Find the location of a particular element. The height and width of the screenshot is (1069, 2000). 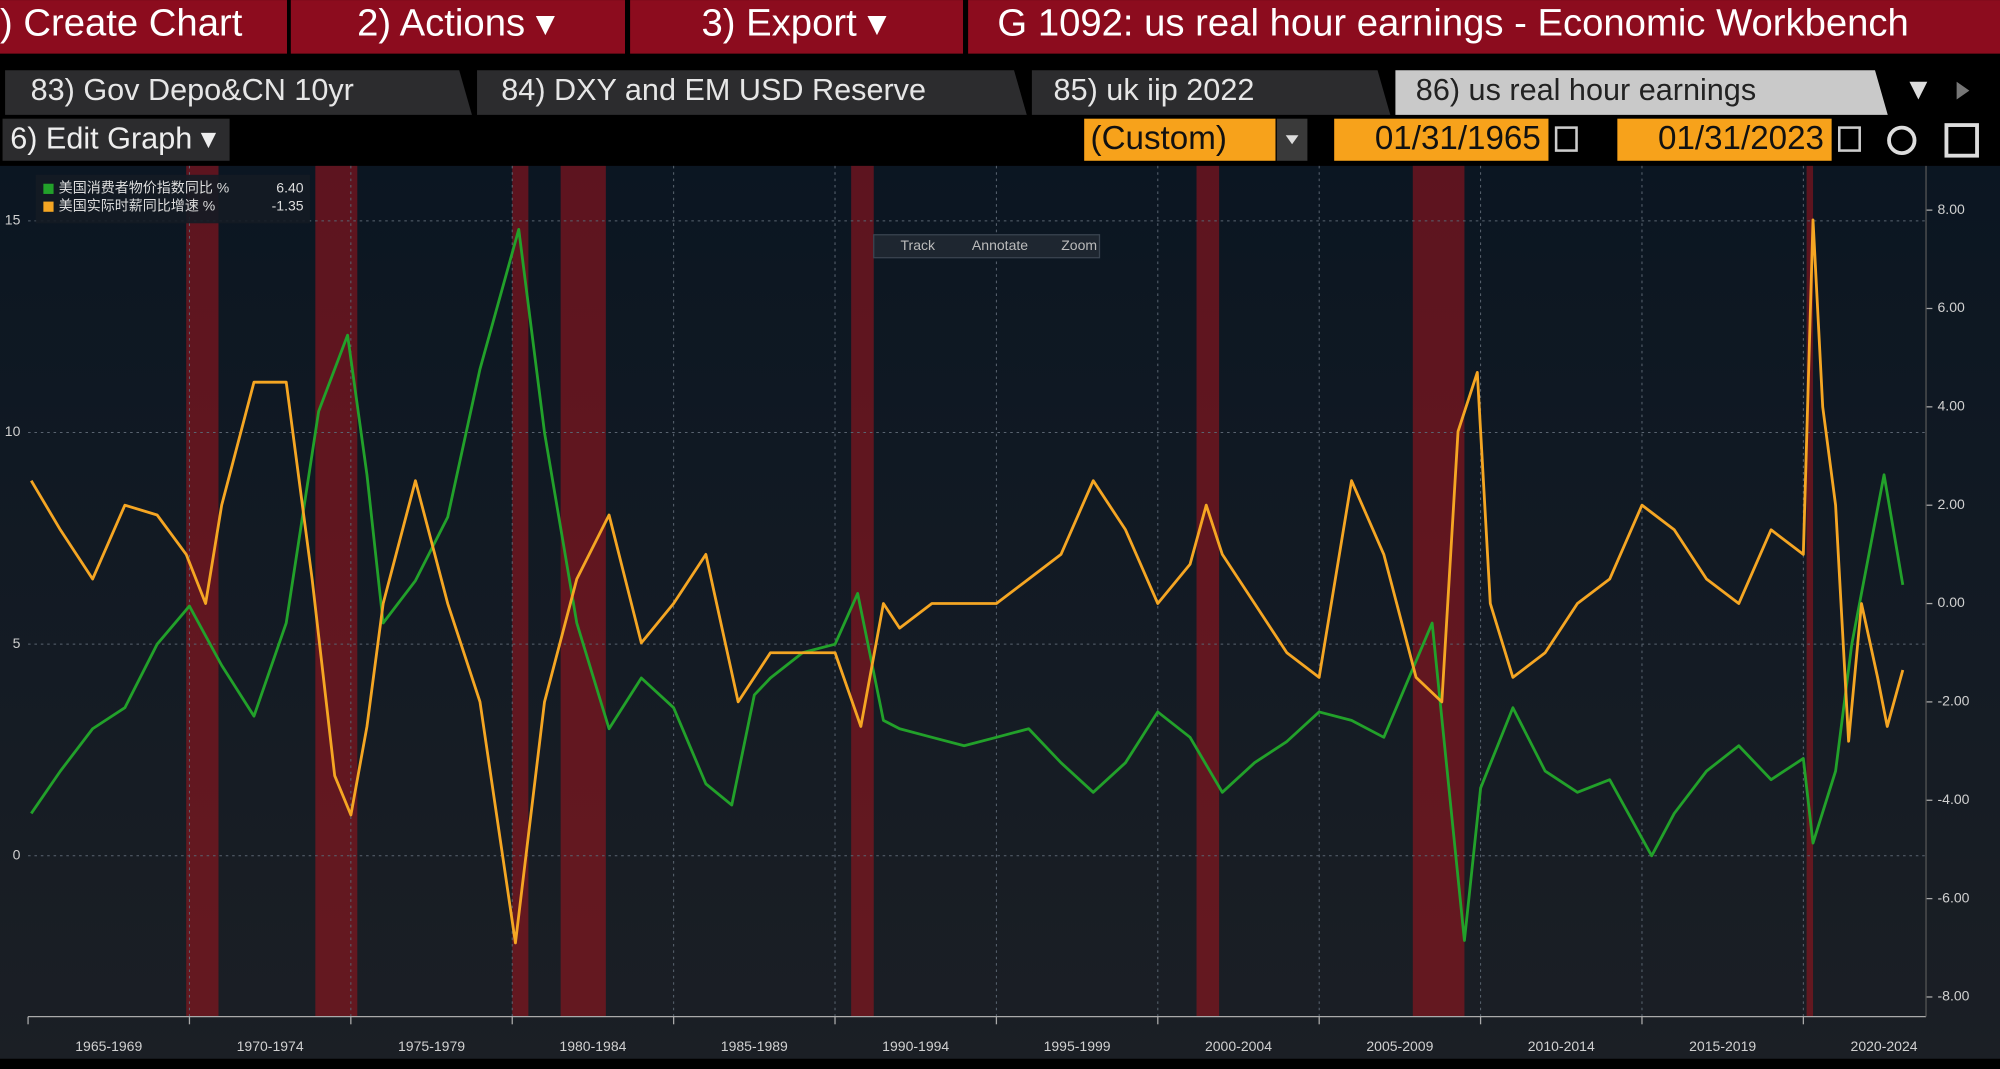

y-tick-label: 10 is located at coordinates (13, 431).